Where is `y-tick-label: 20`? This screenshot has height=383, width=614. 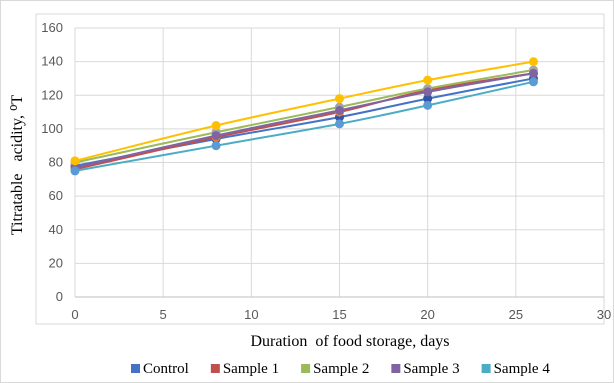 y-tick-label: 20 is located at coordinates (56, 262).